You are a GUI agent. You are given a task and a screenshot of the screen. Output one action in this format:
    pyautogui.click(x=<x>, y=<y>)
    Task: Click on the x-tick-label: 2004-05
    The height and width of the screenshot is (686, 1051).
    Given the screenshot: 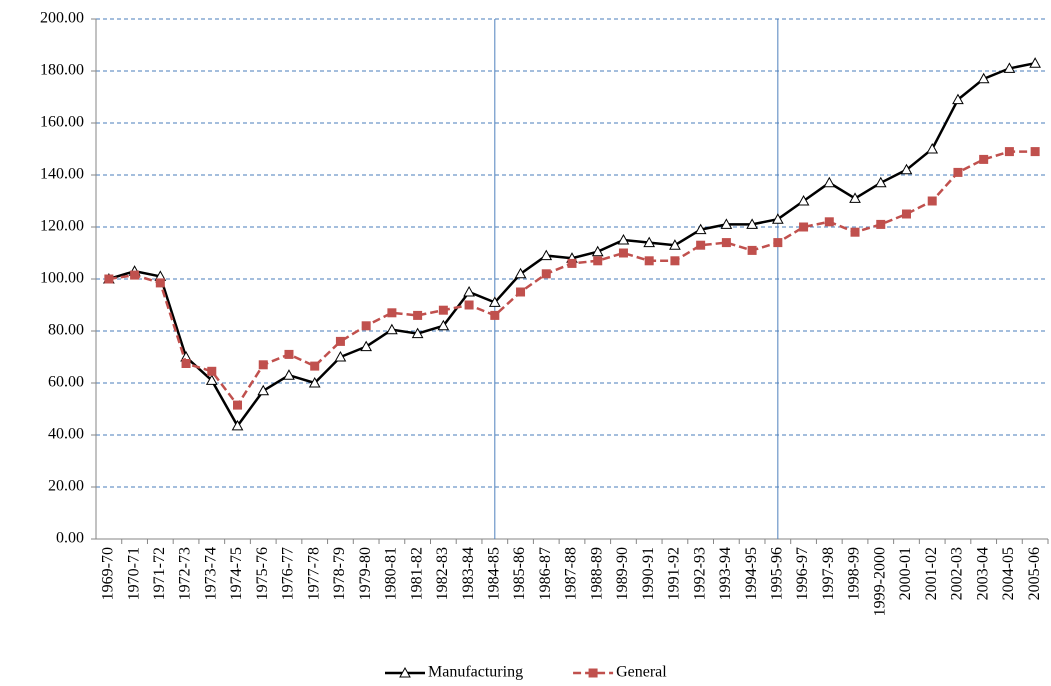 What is the action you would take?
    pyautogui.click(x=1008, y=573)
    